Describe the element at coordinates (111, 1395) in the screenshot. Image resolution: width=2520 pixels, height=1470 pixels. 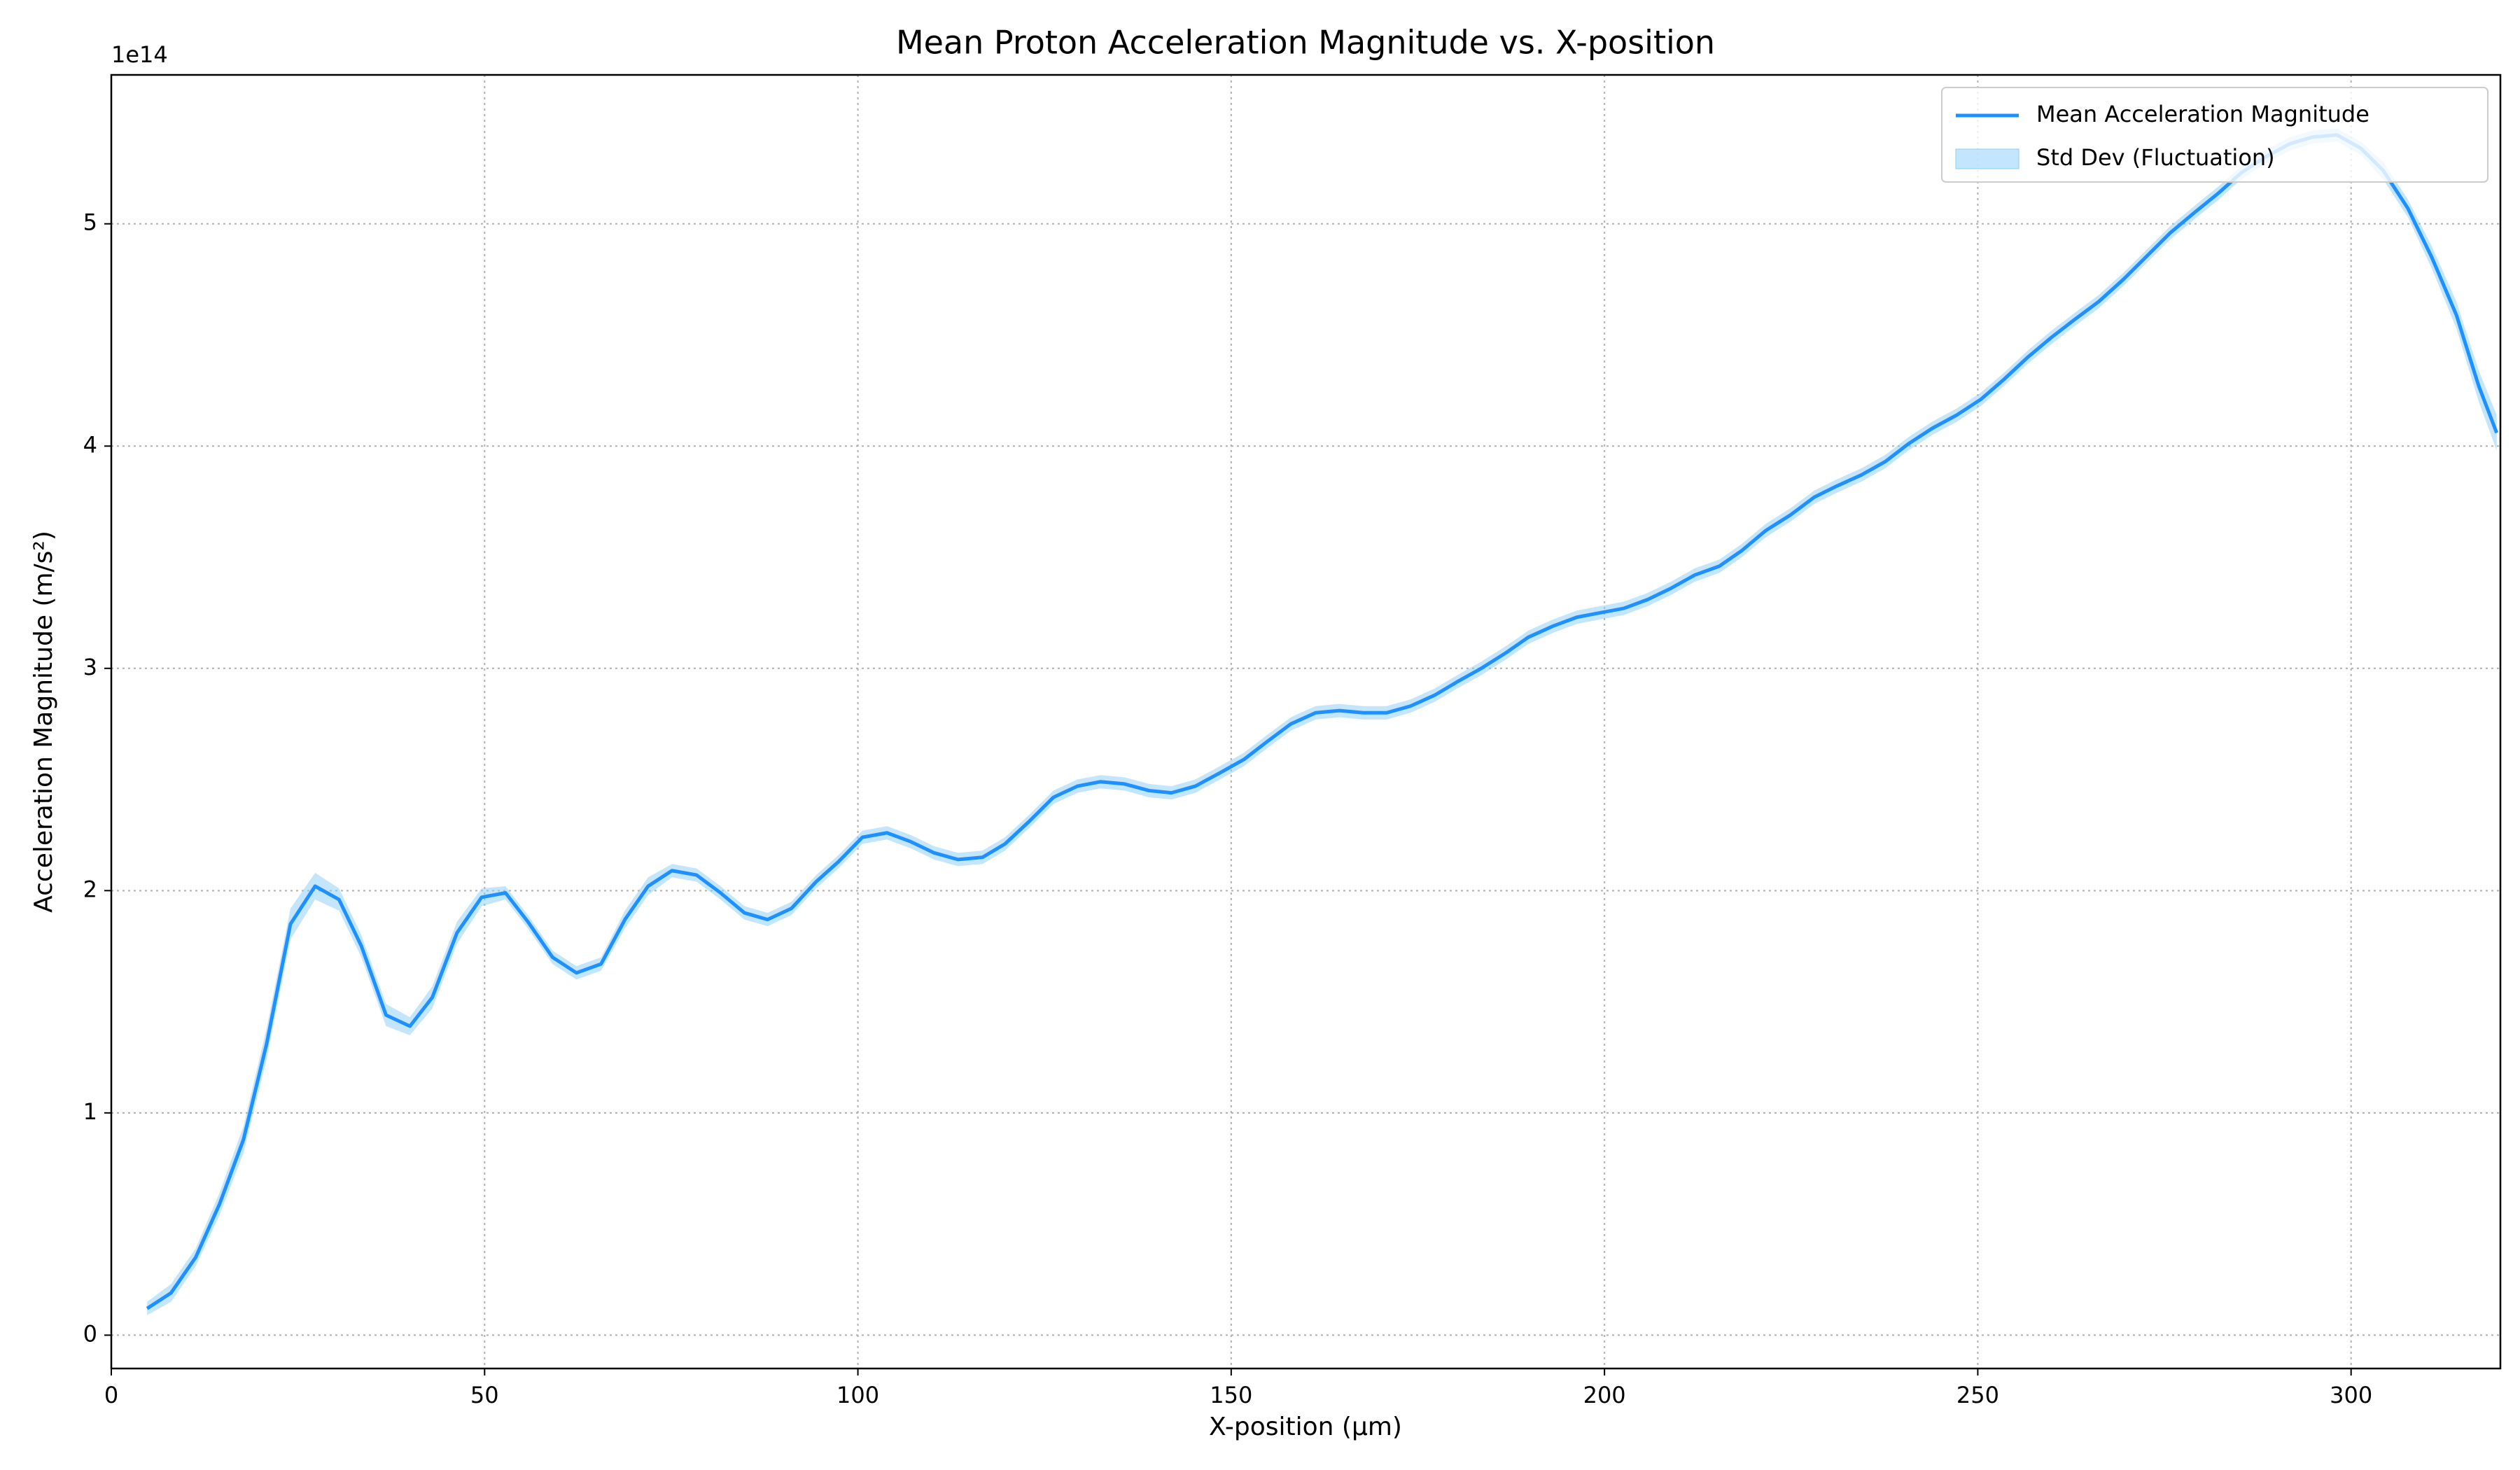
I see `x-tick-label: 0` at that location.